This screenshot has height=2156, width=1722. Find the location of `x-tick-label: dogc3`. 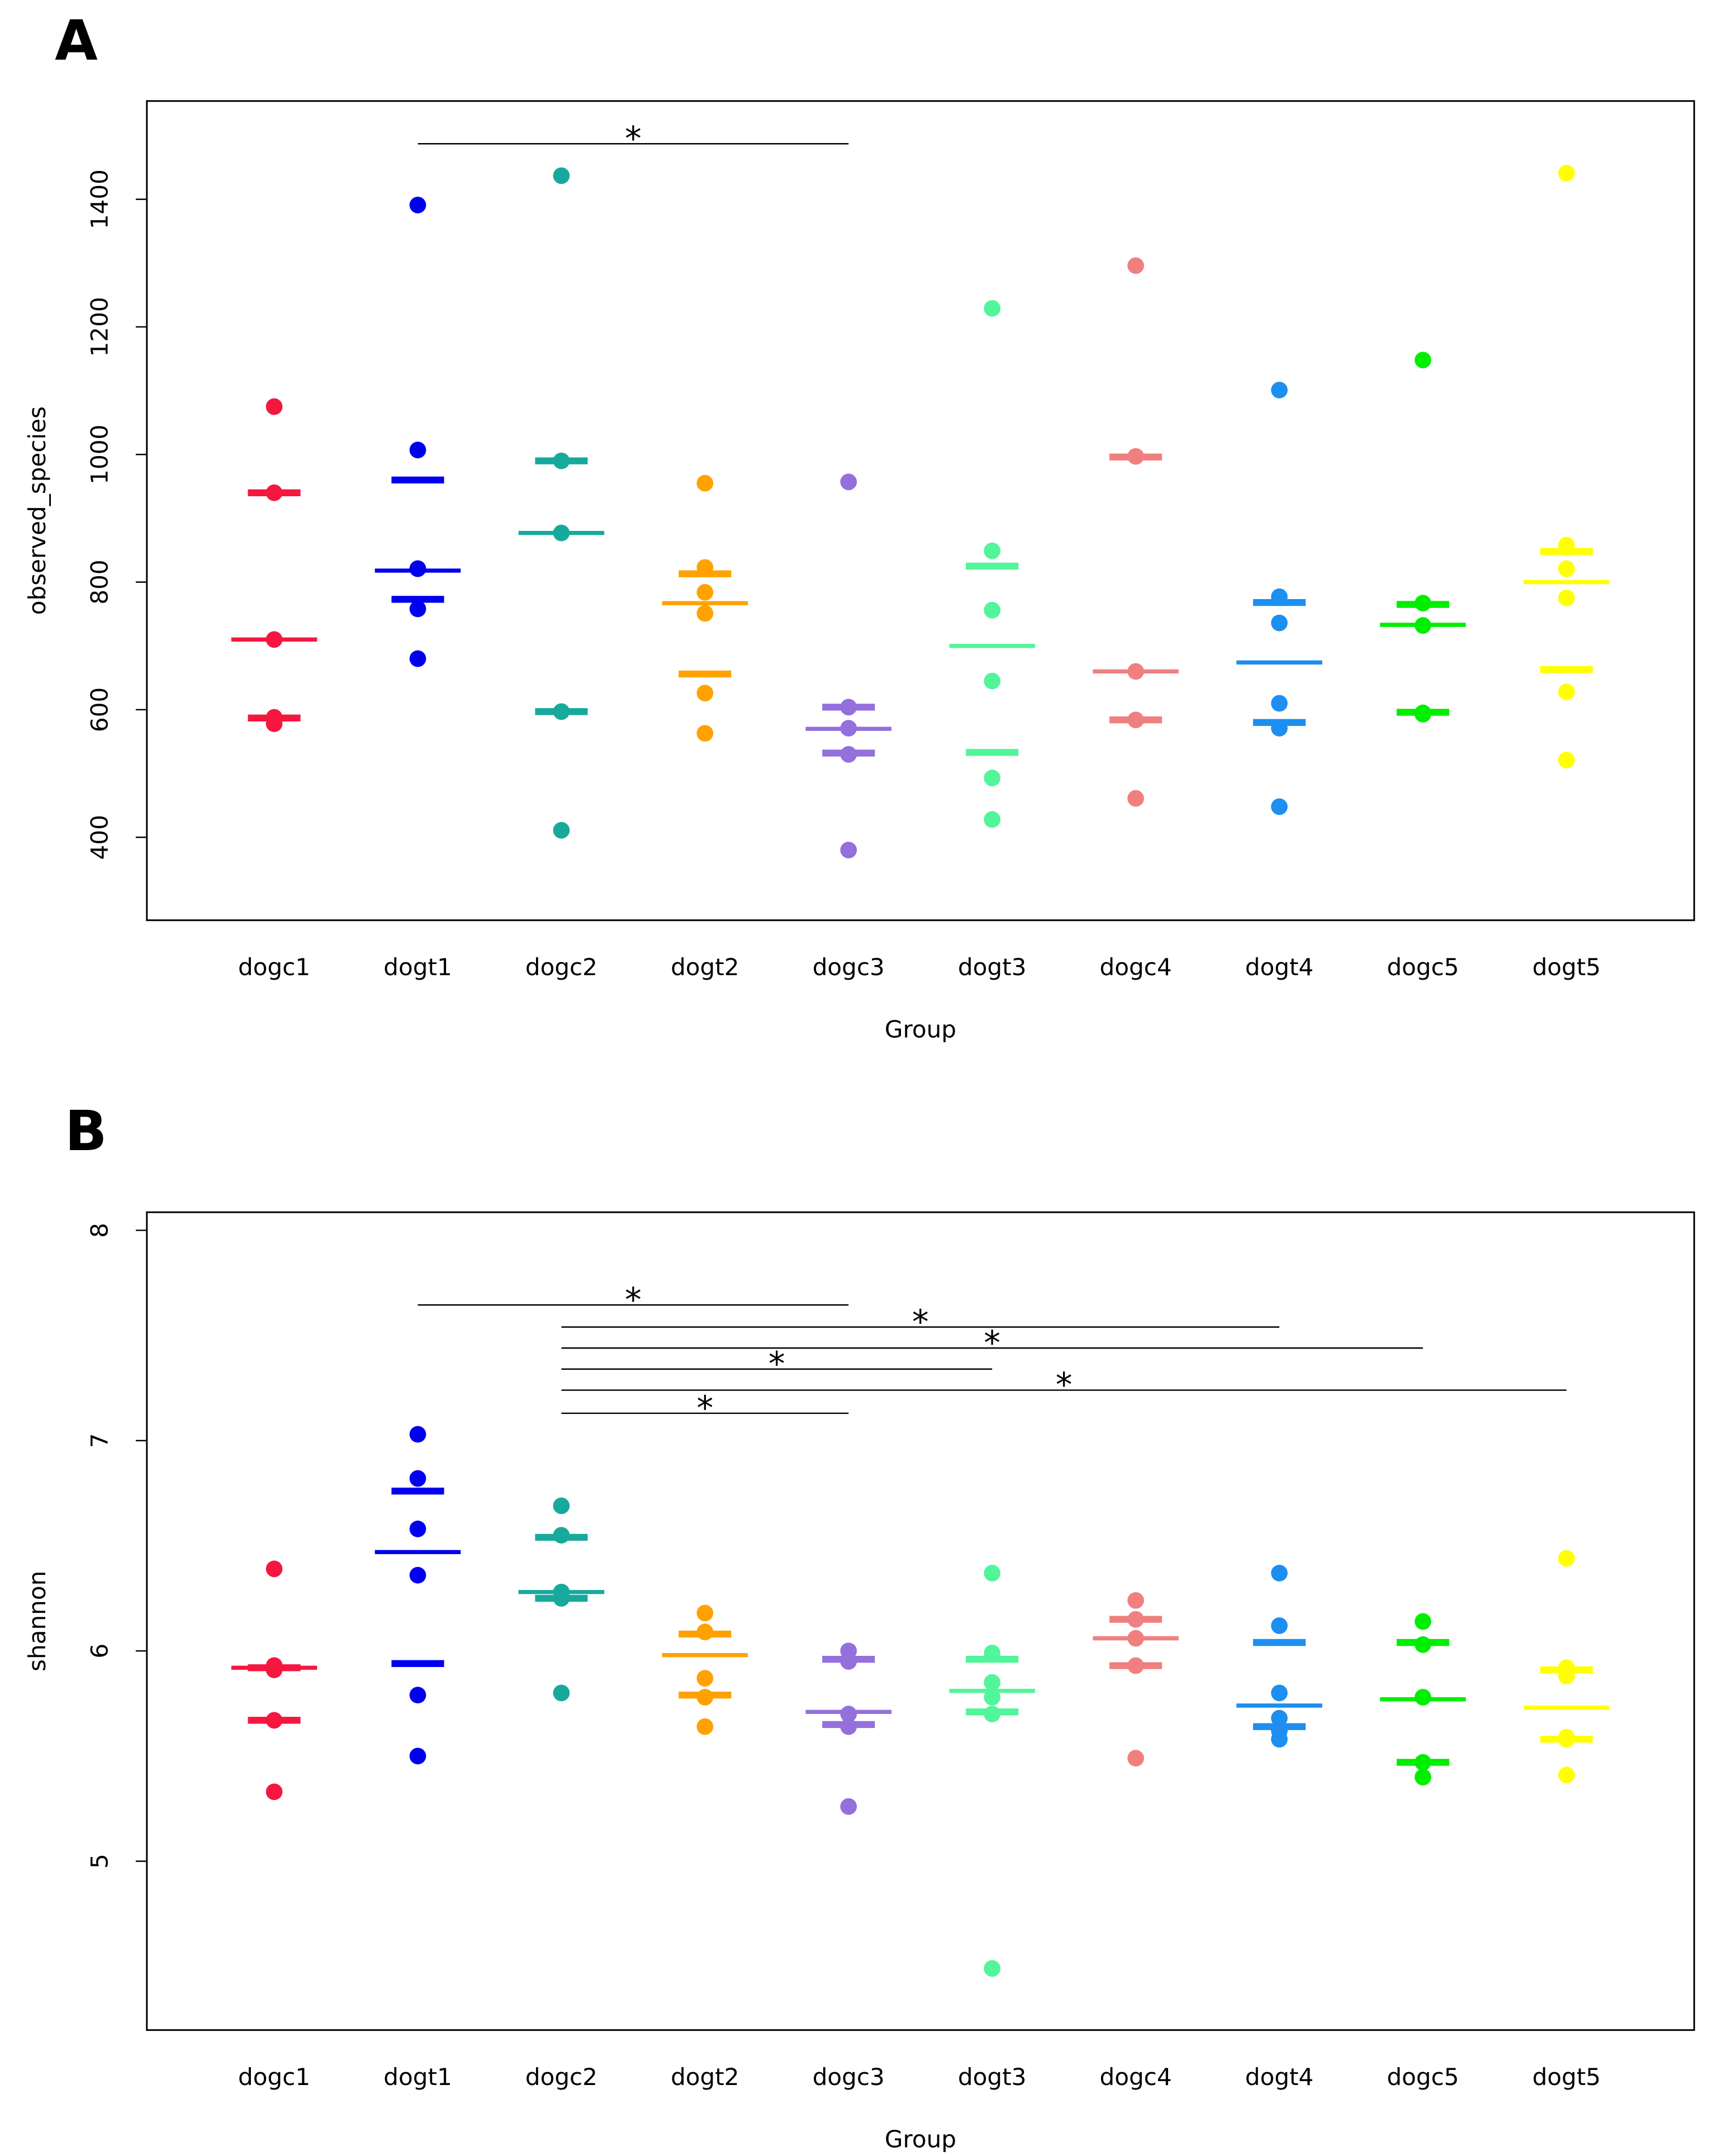

x-tick-label: dogc3 is located at coordinates (849, 2077).